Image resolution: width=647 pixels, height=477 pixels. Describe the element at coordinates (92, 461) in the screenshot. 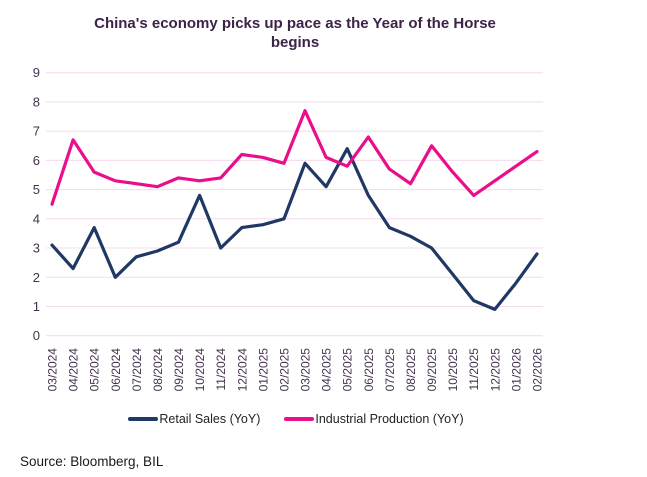

I see `source-note: Source: Bloomberg, BIL` at that location.